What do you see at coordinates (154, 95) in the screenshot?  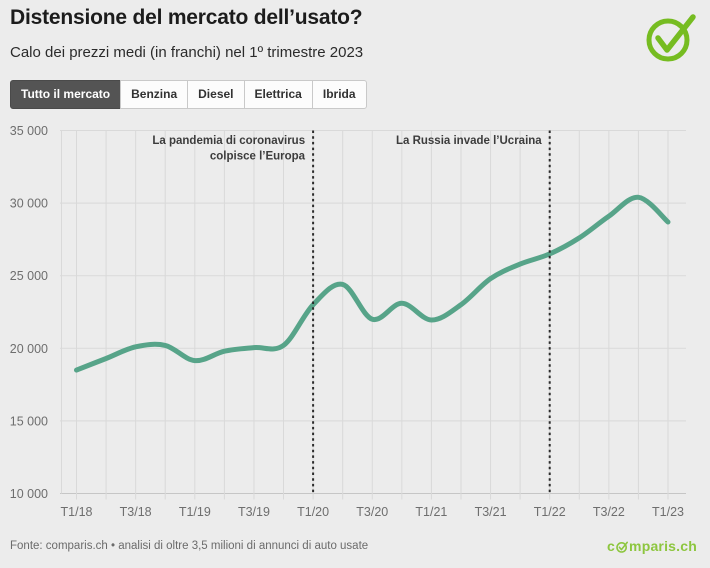 I see `tab-benzina: Benzina` at bounding box center [154, 95].